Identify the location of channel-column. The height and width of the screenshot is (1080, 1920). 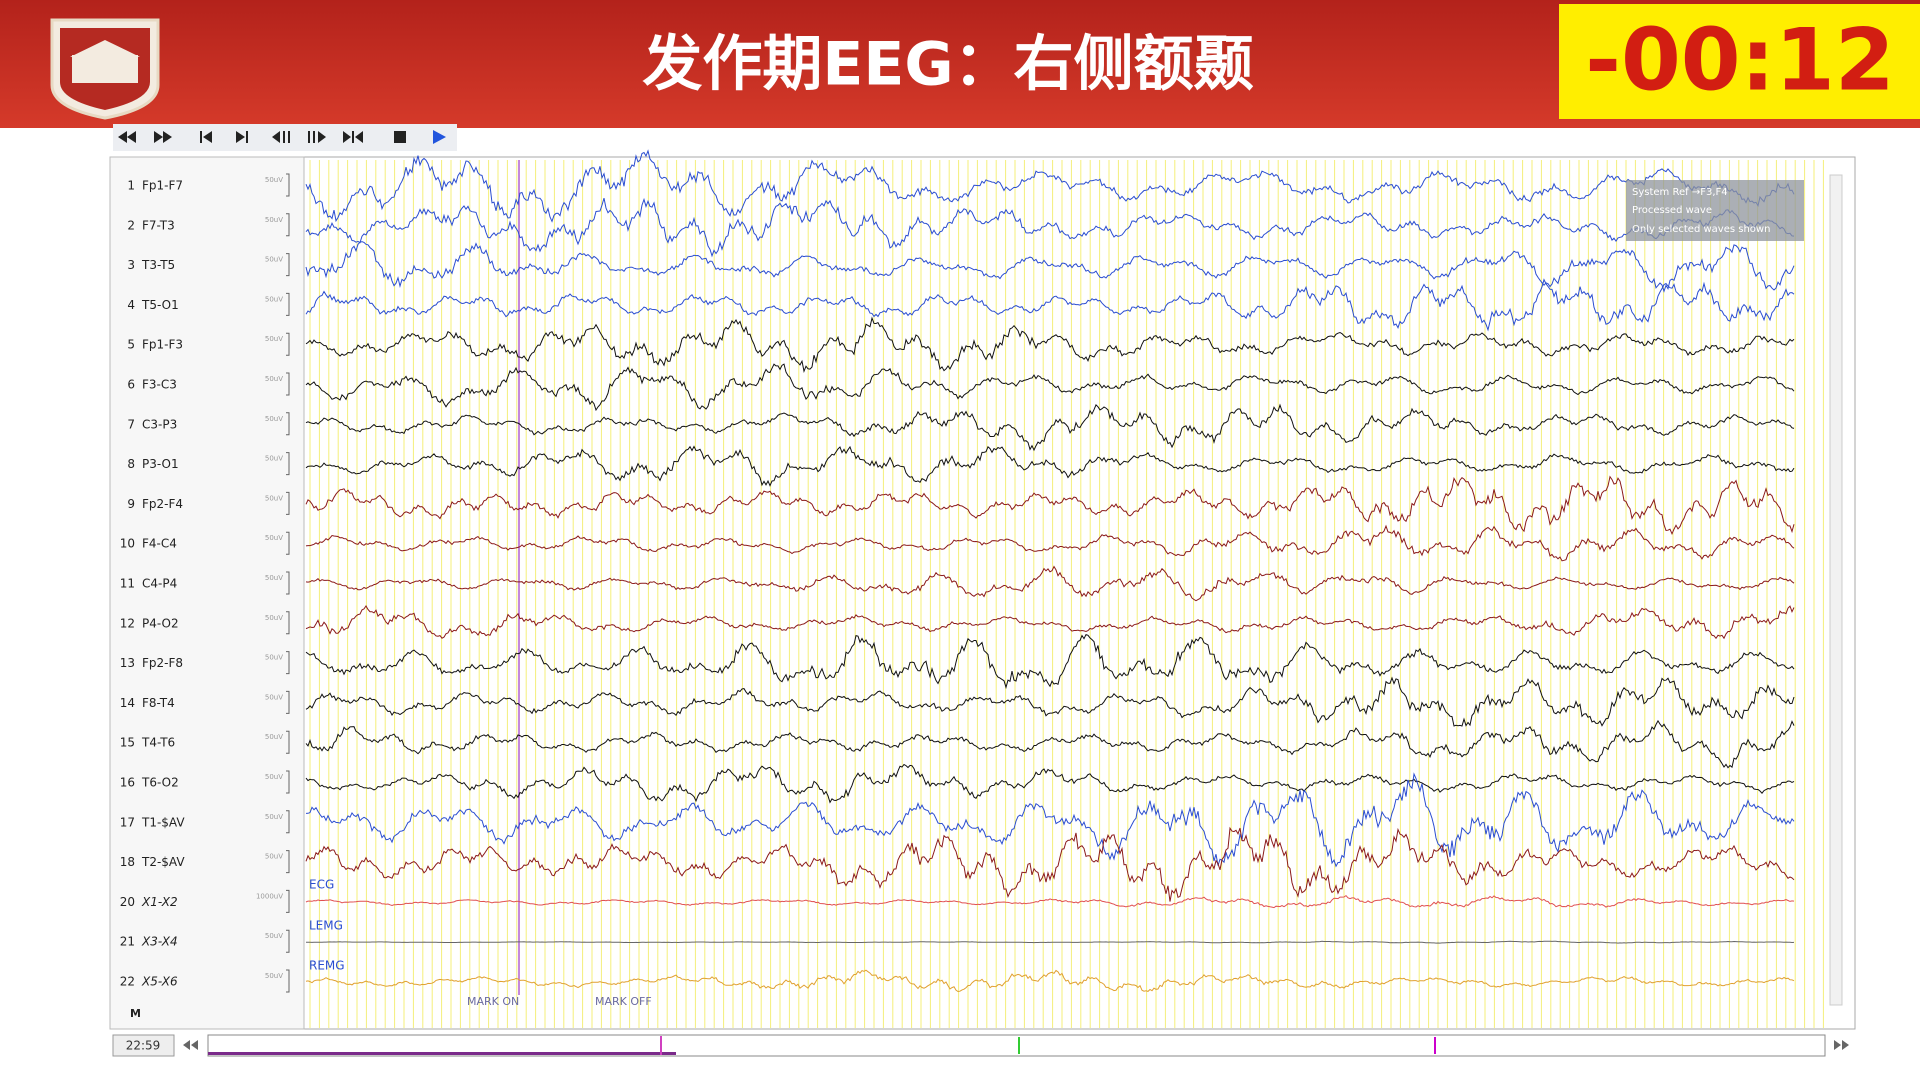
(207, 593).